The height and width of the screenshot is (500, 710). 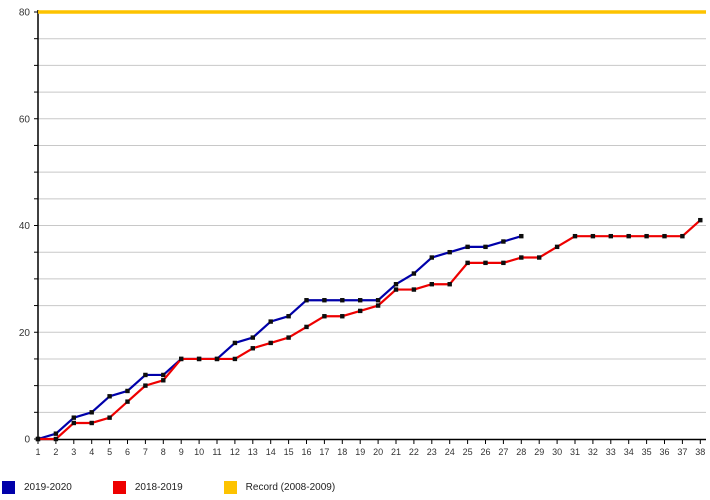 I want to click on x-tick-label: 24, so click(x=450, y=452).